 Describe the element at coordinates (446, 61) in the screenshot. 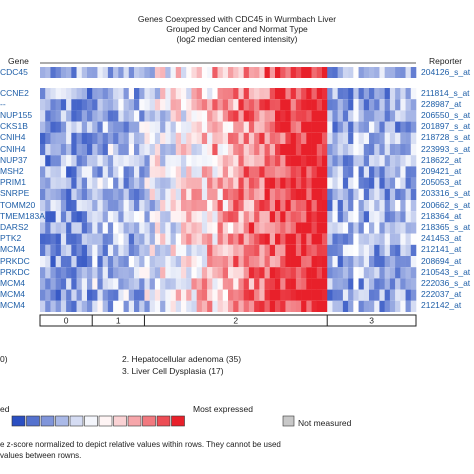

I see `reporter-column-header: Reporter` at that location.